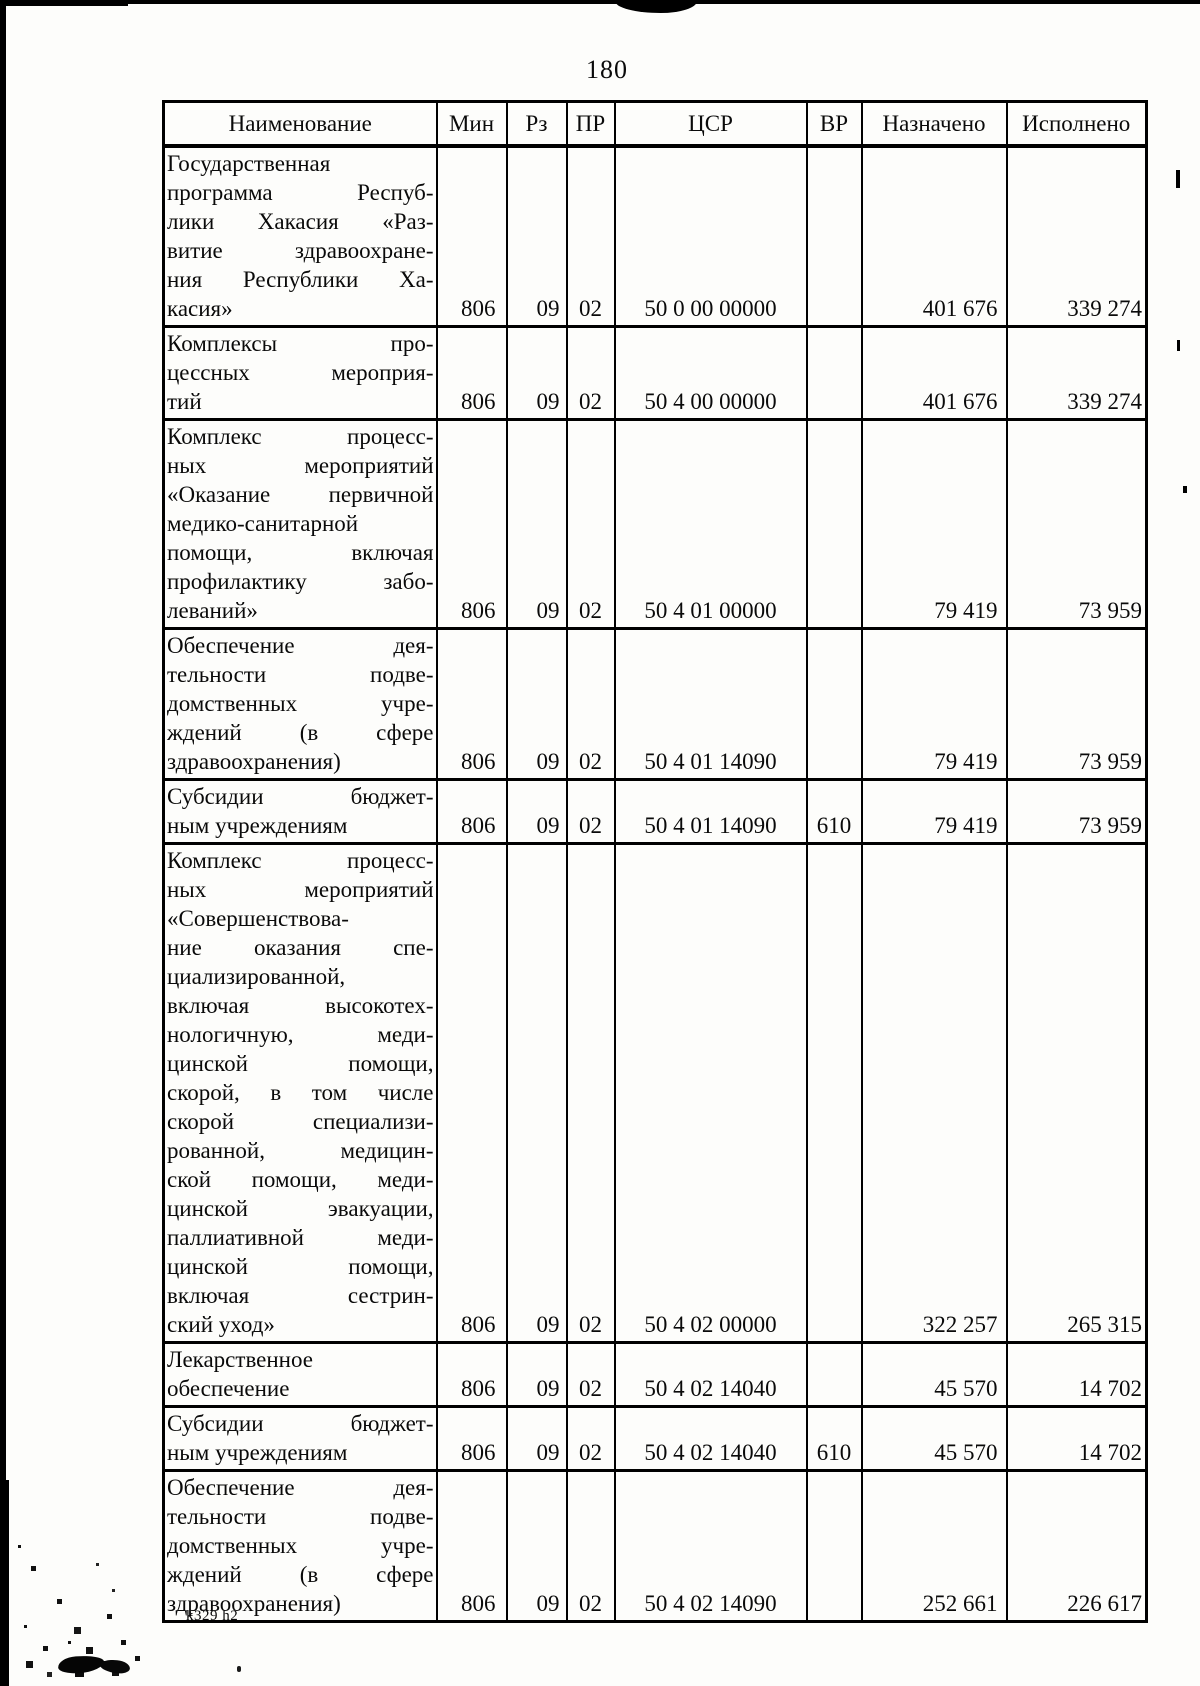 This screenshot has height=1686, width=1200. What do you see at coordinates (710, 704) in the screenshot?
I see `cell-csr: 50 4 01 14090` at bounding box center [710, 704].